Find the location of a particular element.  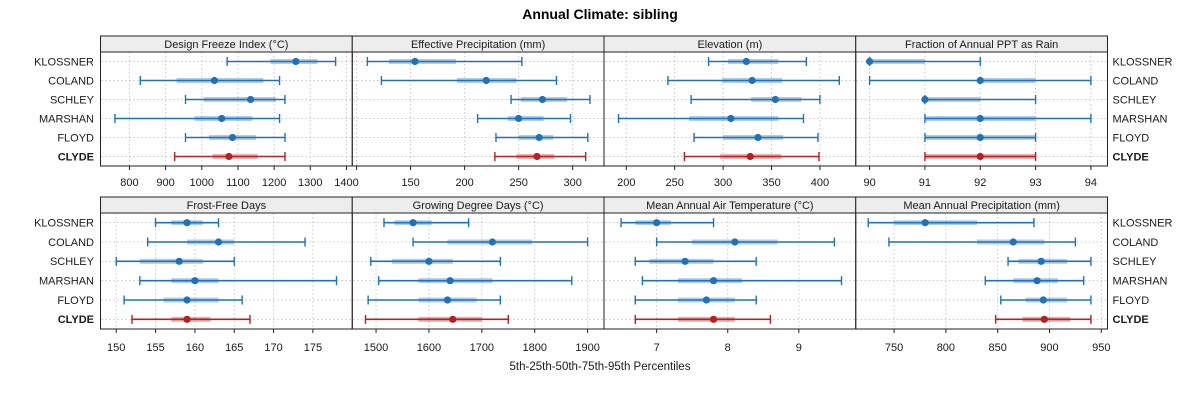

tick-label: 750 is located at coordinates (894, 348).